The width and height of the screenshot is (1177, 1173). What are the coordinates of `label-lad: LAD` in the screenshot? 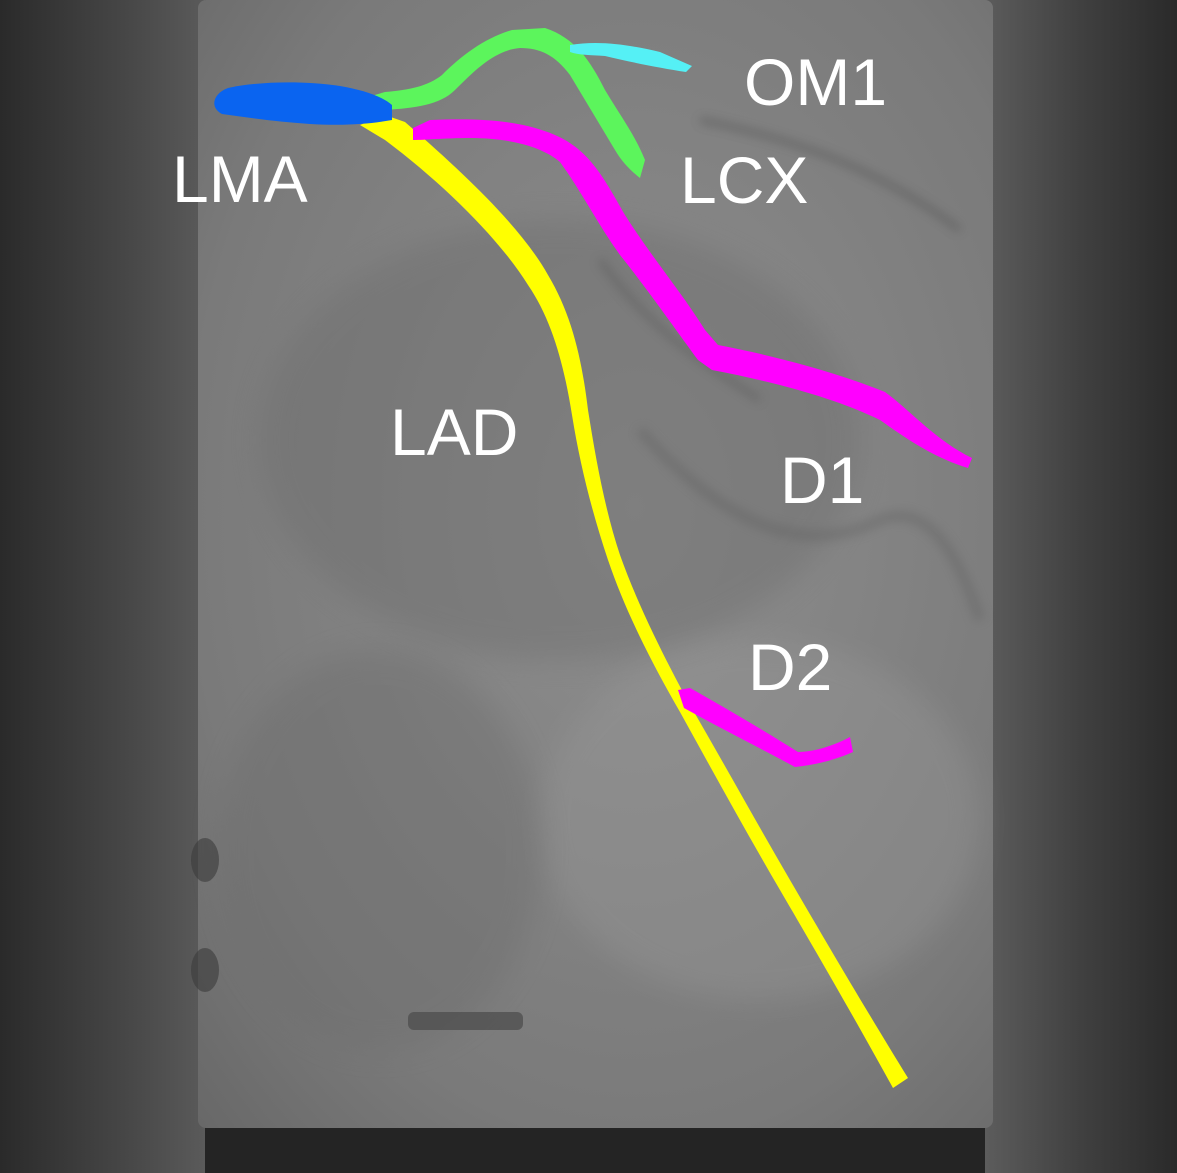 It's located at (454, 432).